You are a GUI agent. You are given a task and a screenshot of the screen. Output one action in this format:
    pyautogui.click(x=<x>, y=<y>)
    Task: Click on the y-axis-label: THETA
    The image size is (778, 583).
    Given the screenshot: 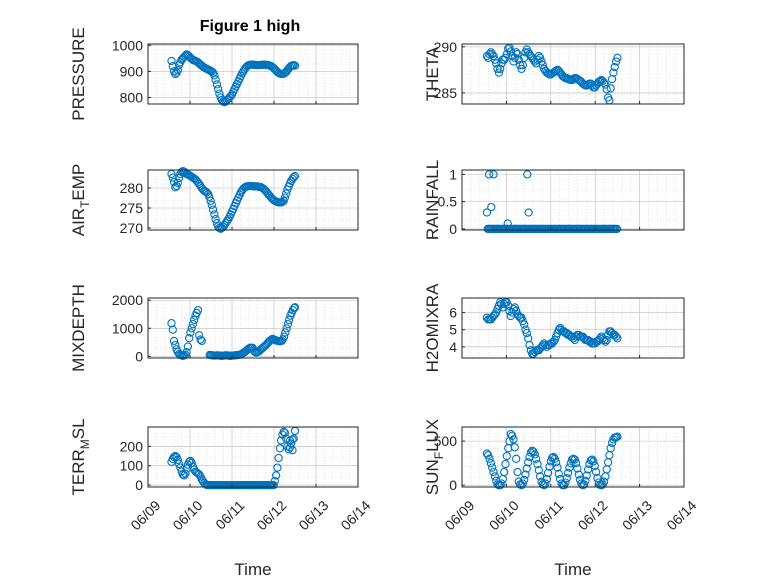 What is the action you would take?
    pyautogui.click(x=432, y=73)
    